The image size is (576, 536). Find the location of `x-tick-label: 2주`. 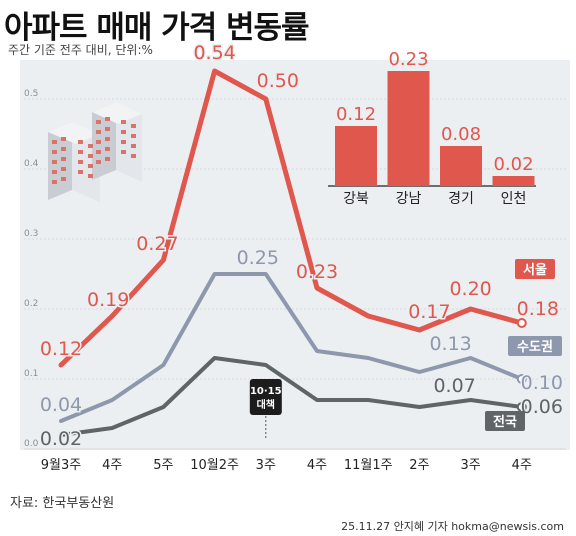

x-tick-label: 2주 is located at coordinates (419, 465).